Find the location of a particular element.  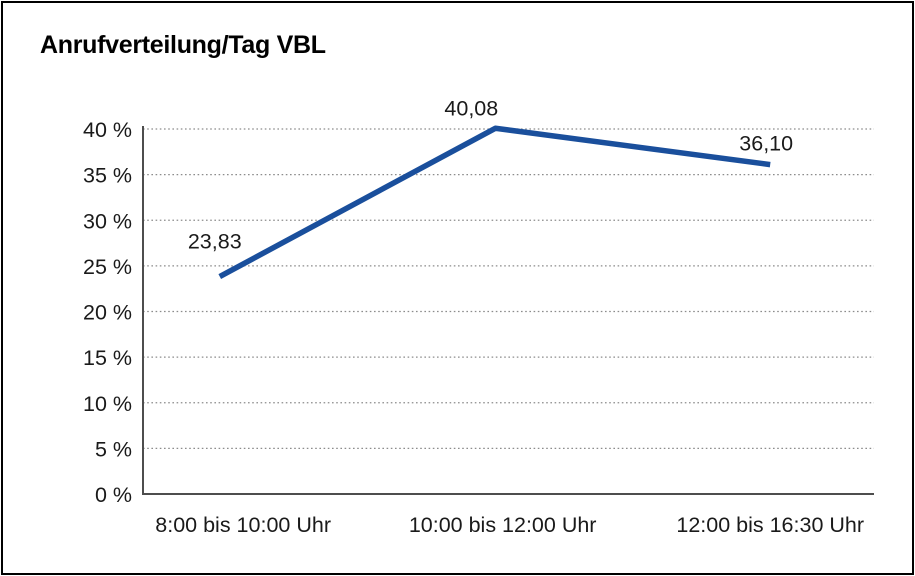

y-tick-label: 15 % is located at coordinates (107, 358).